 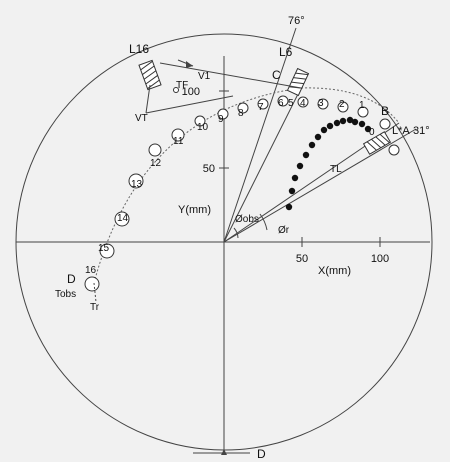 What do you see at coordinates (95, 307) in the screenshot?
I see `marker-Tr: Tr` at bounding box center [95, 307].